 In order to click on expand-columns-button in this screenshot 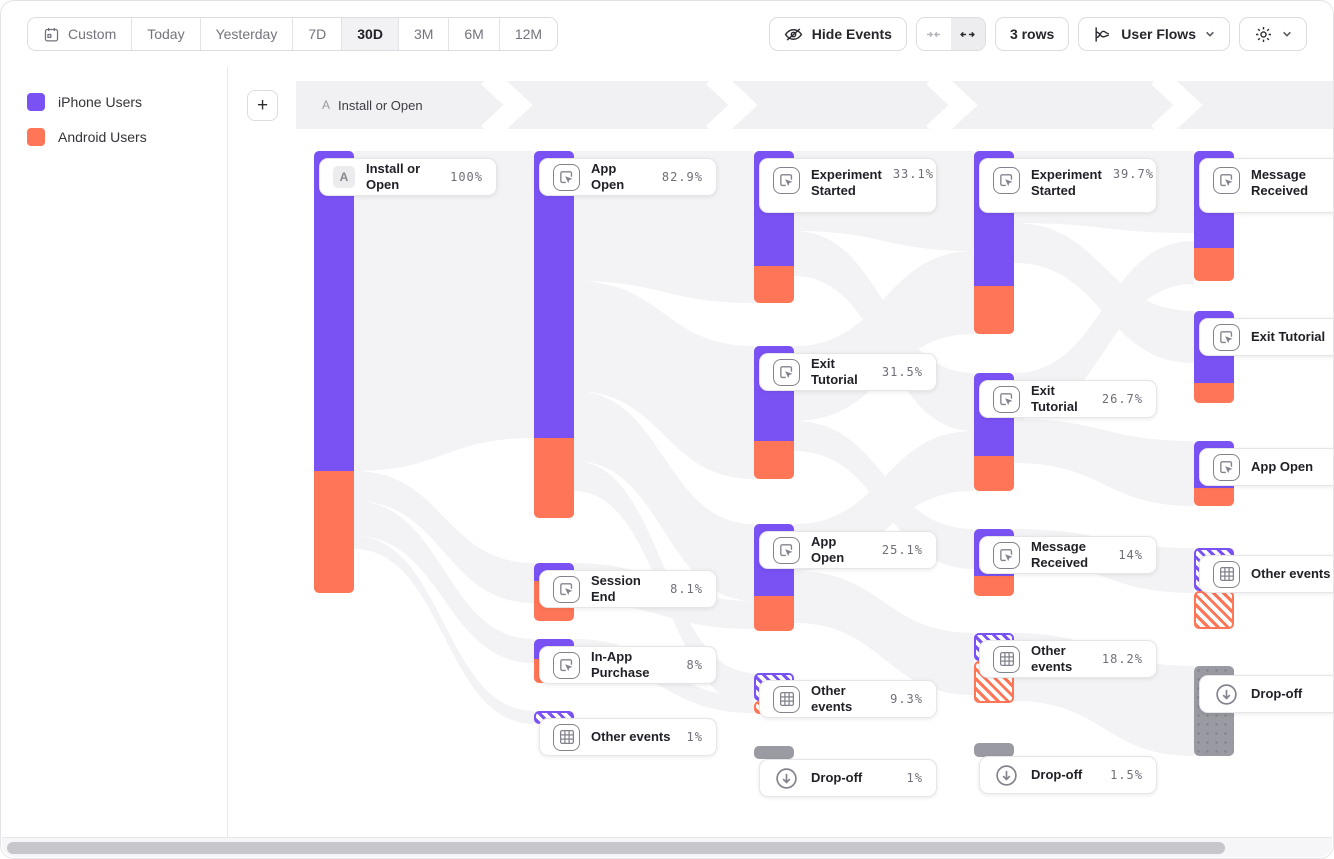, I will do `click(967, 34)`.